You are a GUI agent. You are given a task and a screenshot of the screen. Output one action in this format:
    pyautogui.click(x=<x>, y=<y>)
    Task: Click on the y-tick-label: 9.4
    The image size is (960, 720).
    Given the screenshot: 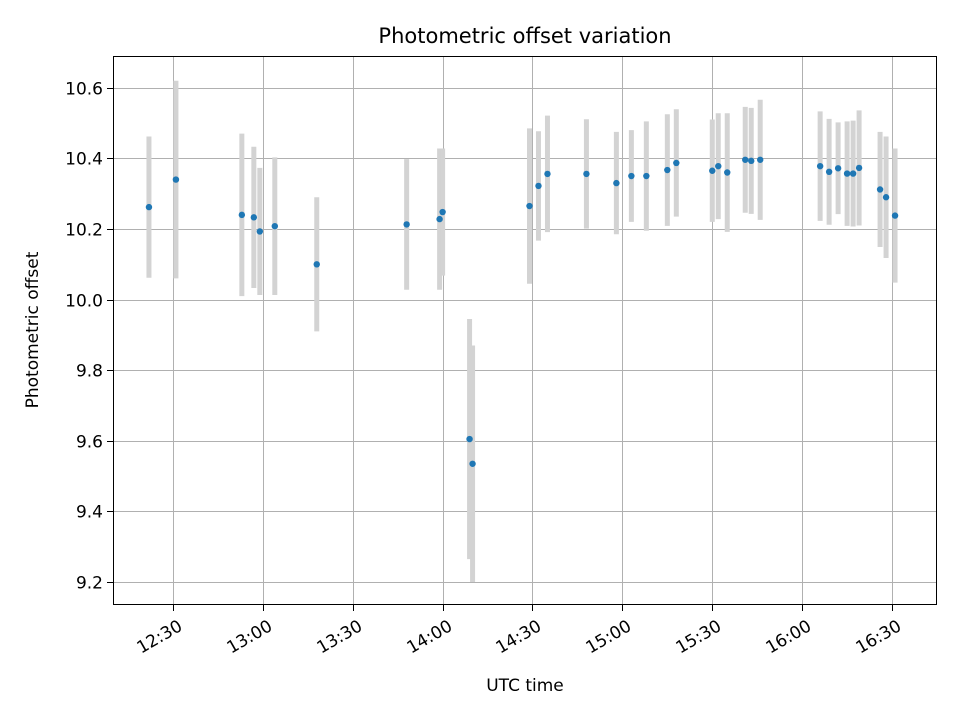 What is the action you would take?
    pyautogui.click(x=89, y=513)
    